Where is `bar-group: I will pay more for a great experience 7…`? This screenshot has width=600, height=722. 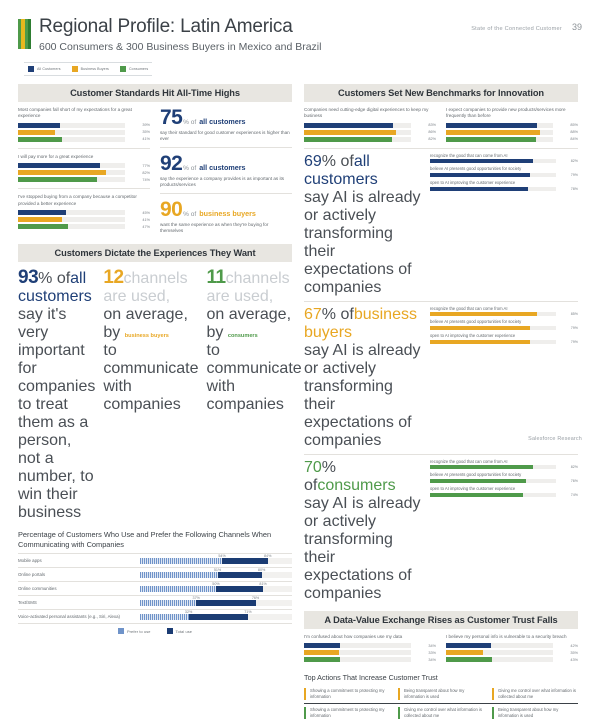 bar-group: I will pay more for a great experience 7… is located at coordinates (84, 168).